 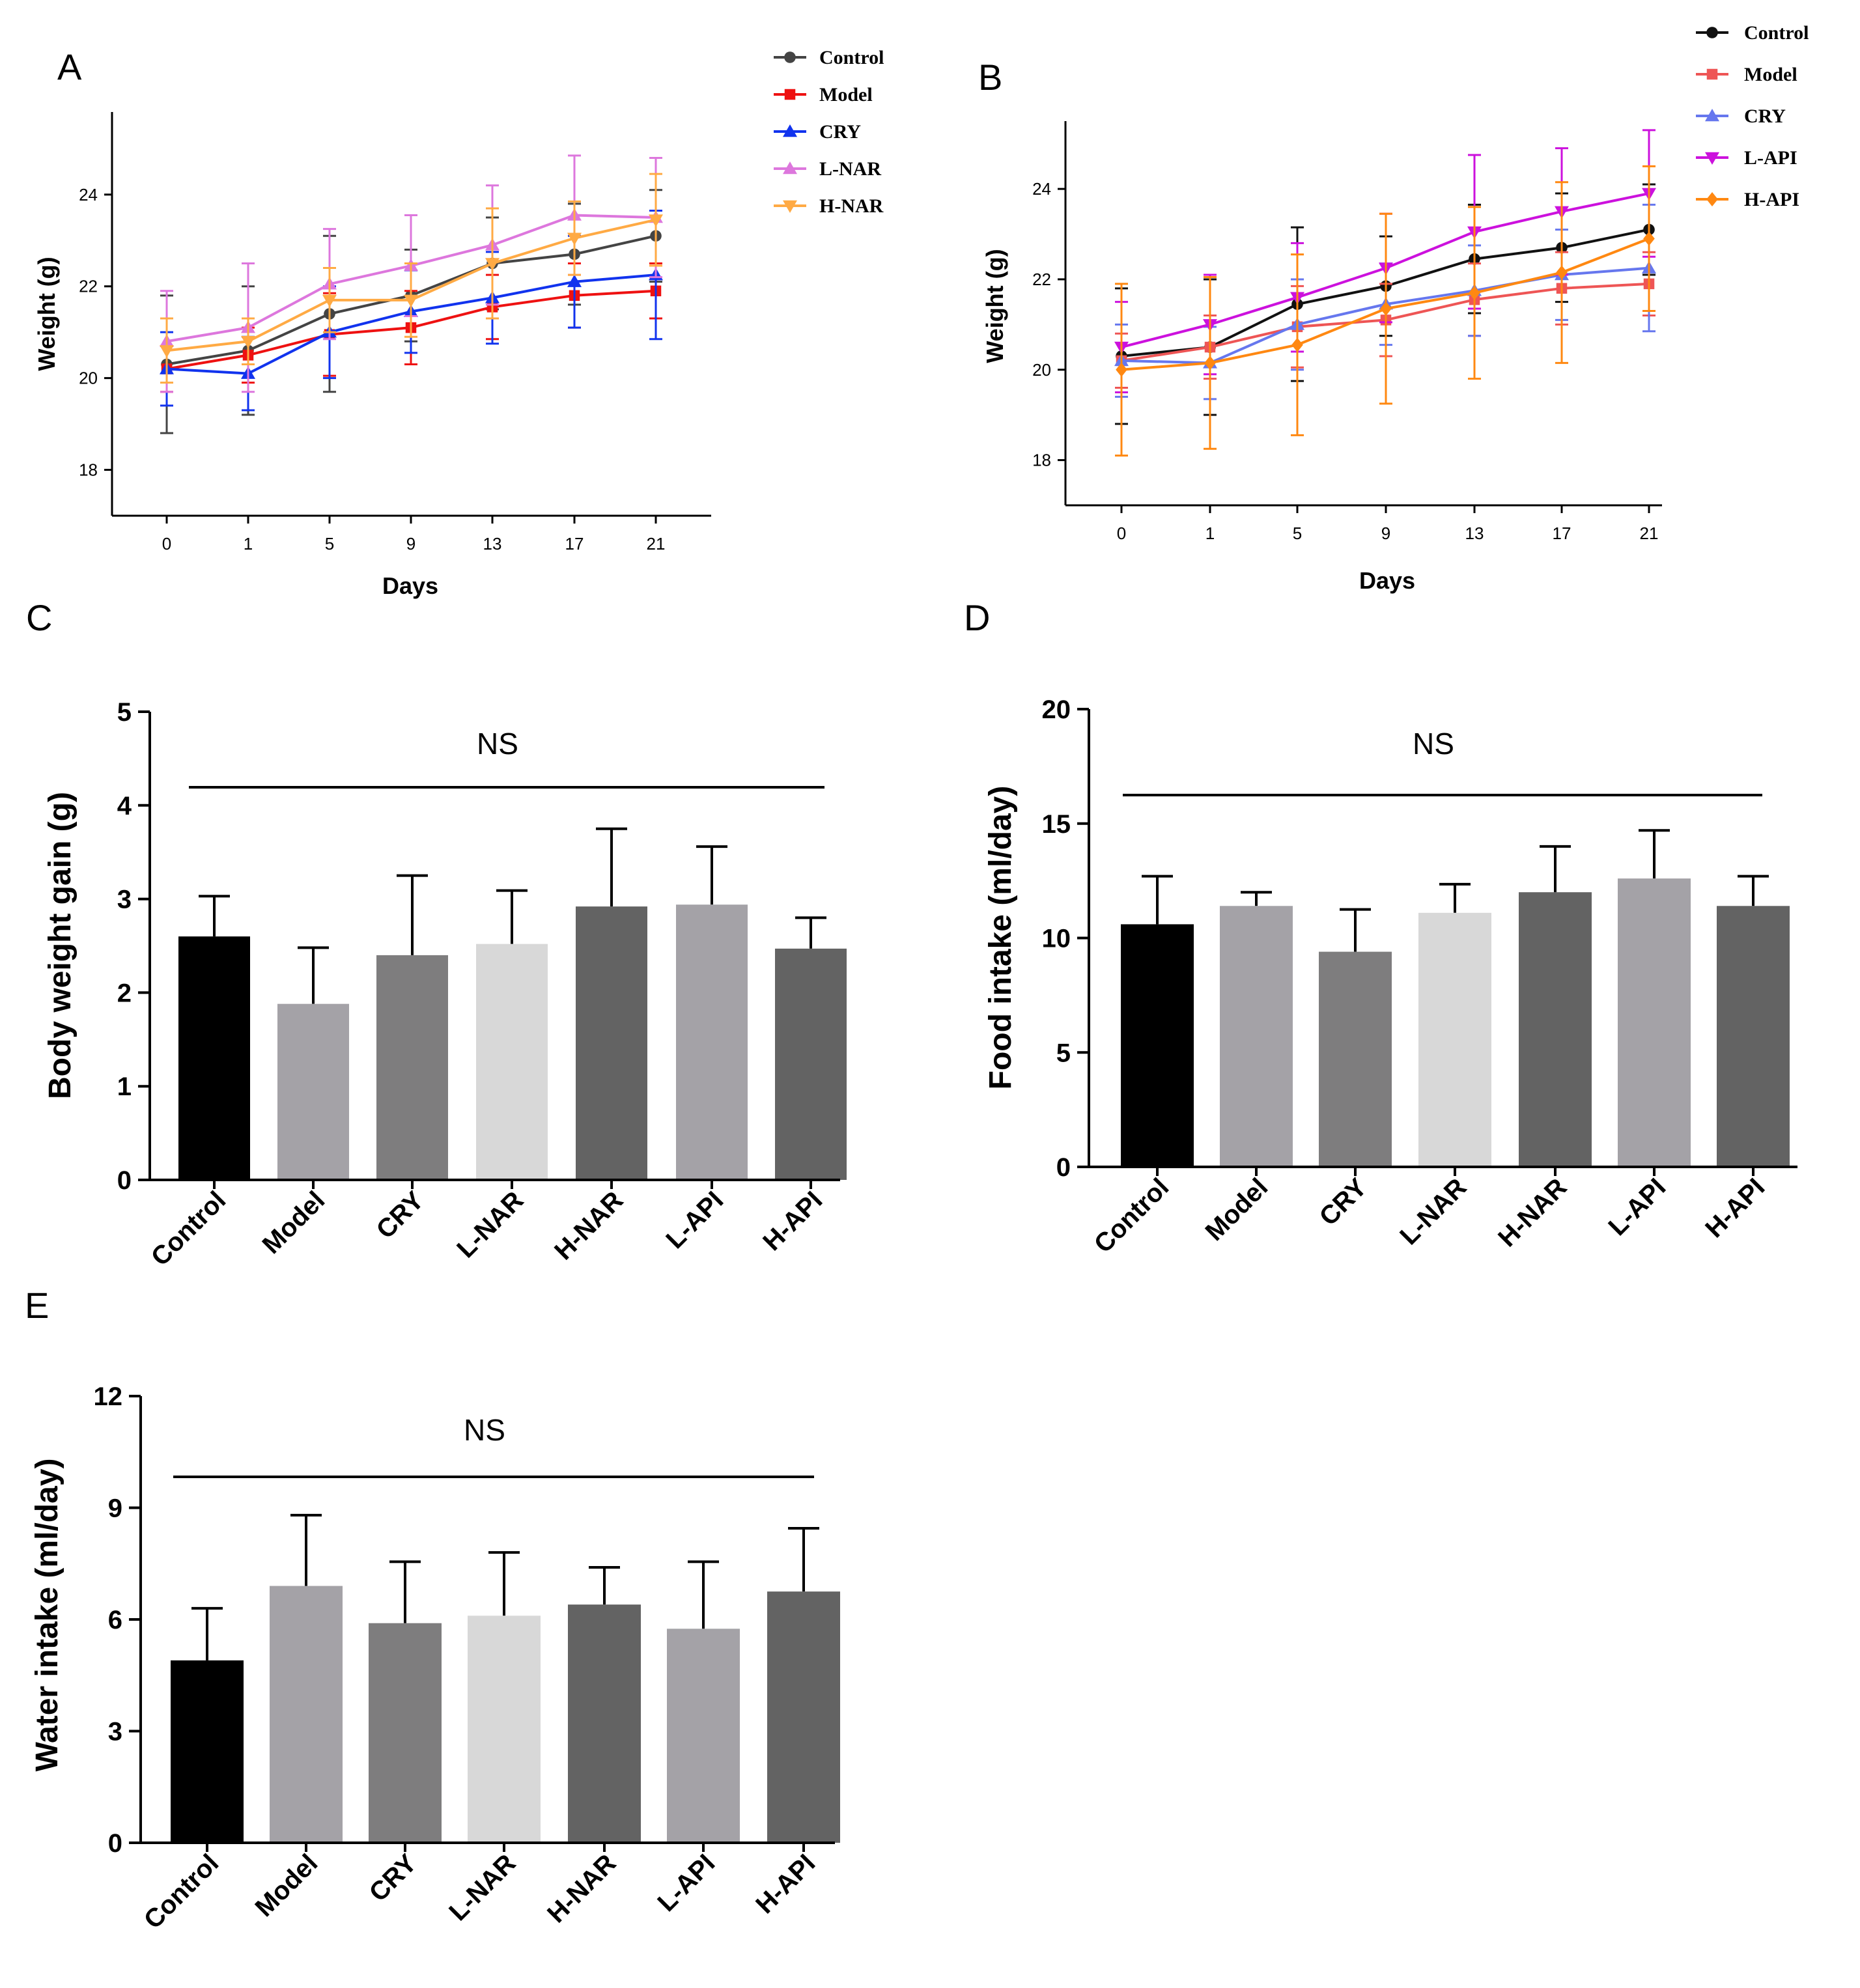 I want to click on y-axis-title: Water intake (ml/day), so click(x=47, y=1614).